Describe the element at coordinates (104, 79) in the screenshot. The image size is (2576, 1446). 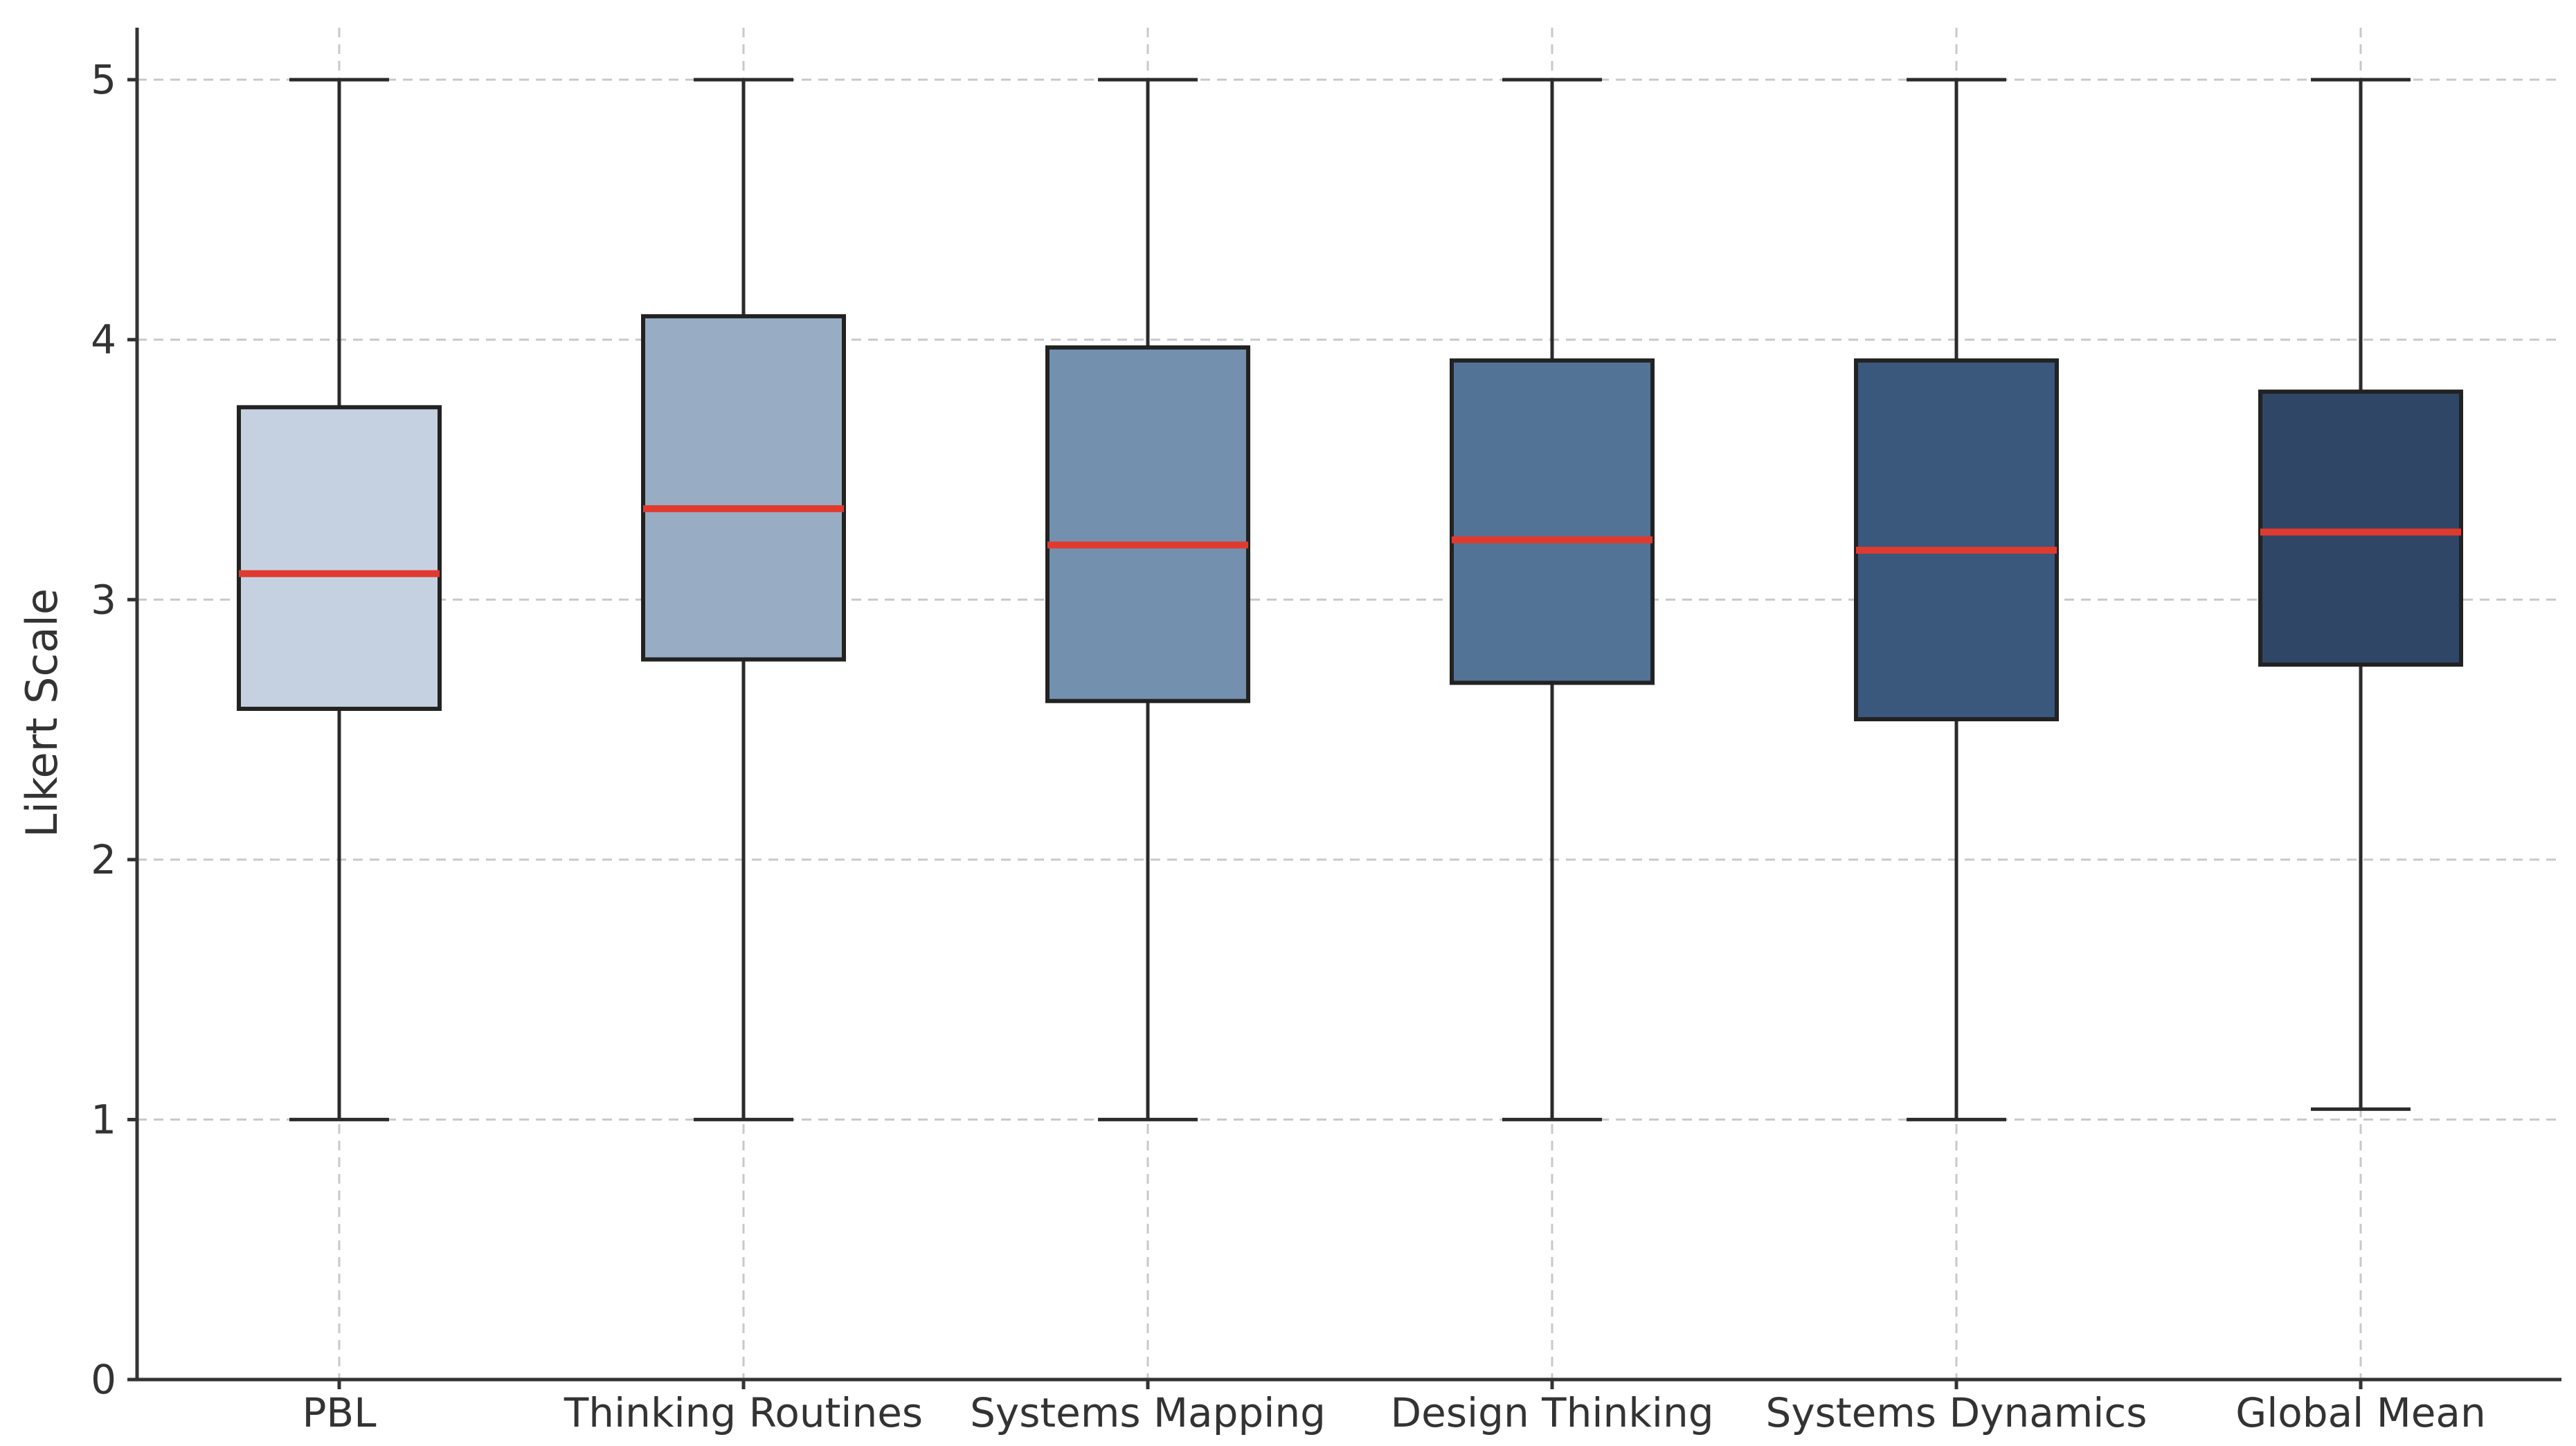
I see `y-tick-label-5: 5` at that location.